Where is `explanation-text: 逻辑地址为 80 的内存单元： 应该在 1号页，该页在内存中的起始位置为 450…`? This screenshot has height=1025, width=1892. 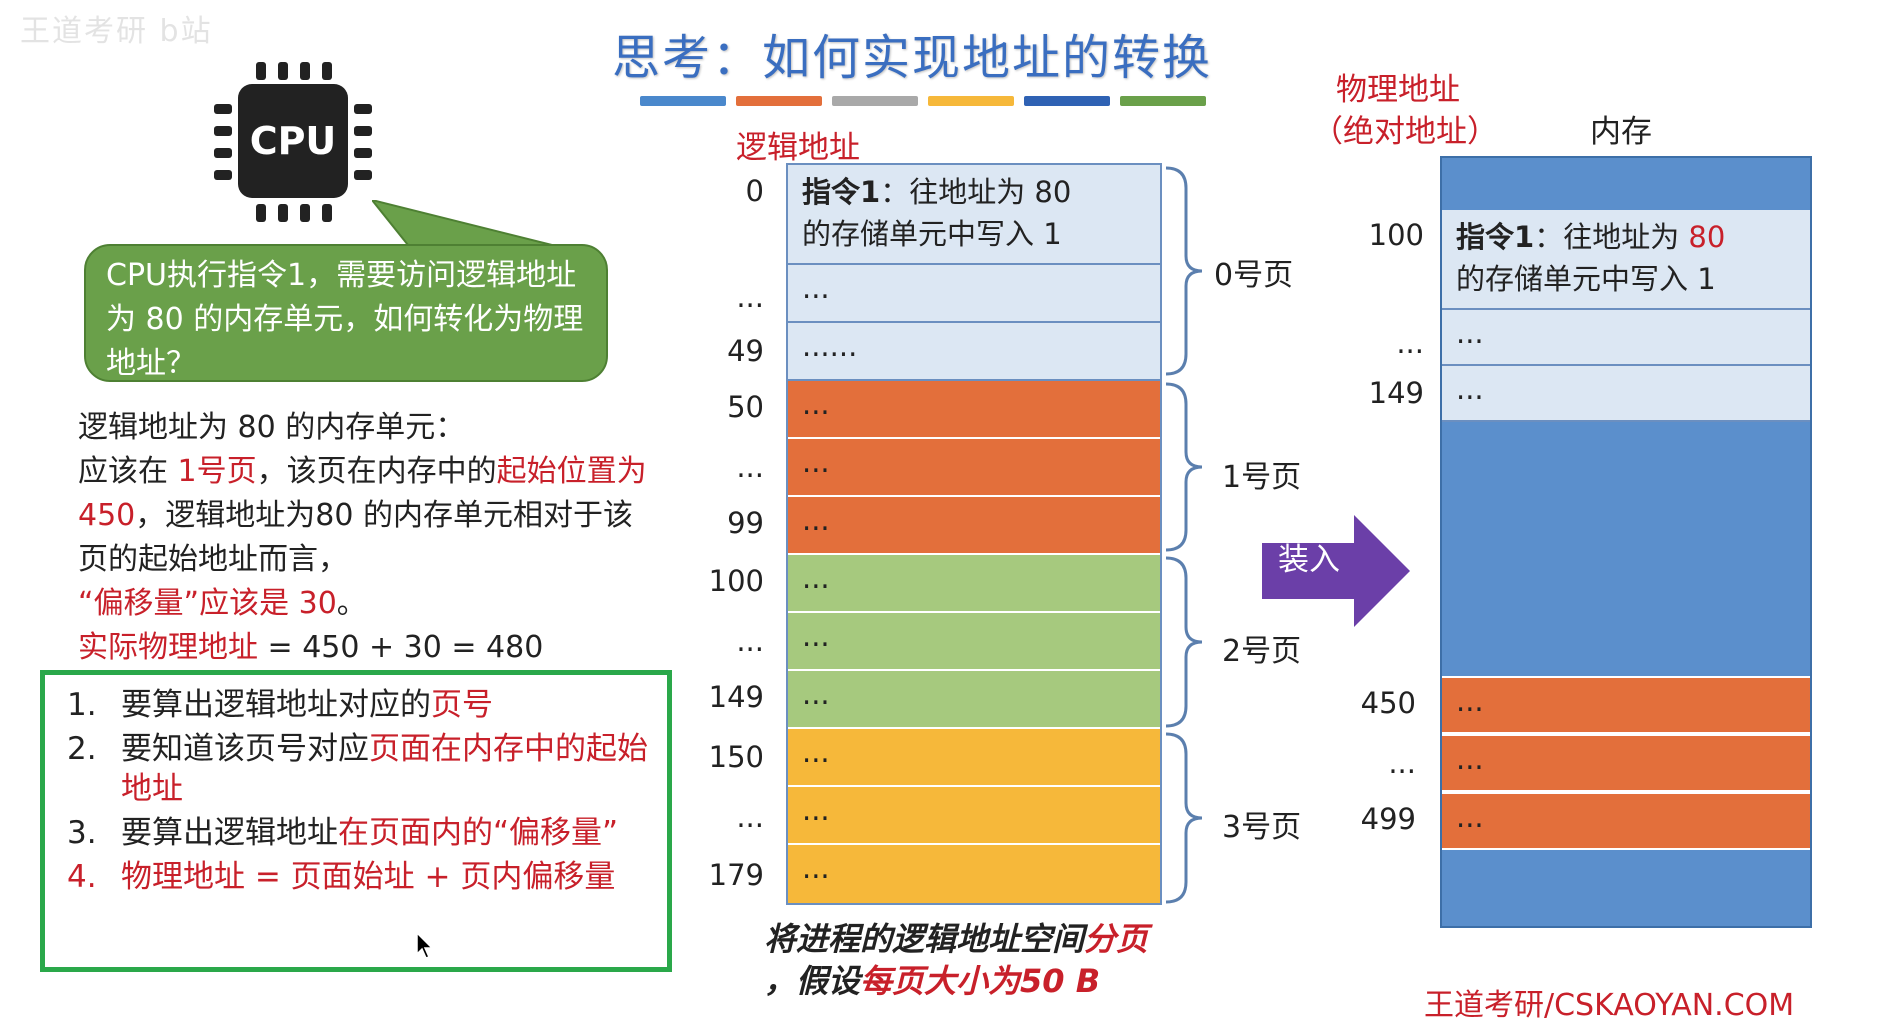
explanation-text: 逻辑地址为 80 的内存单元： 应该在 1号页，该页在内存中的起始位置为 450… is located at coordinates (368, 538).